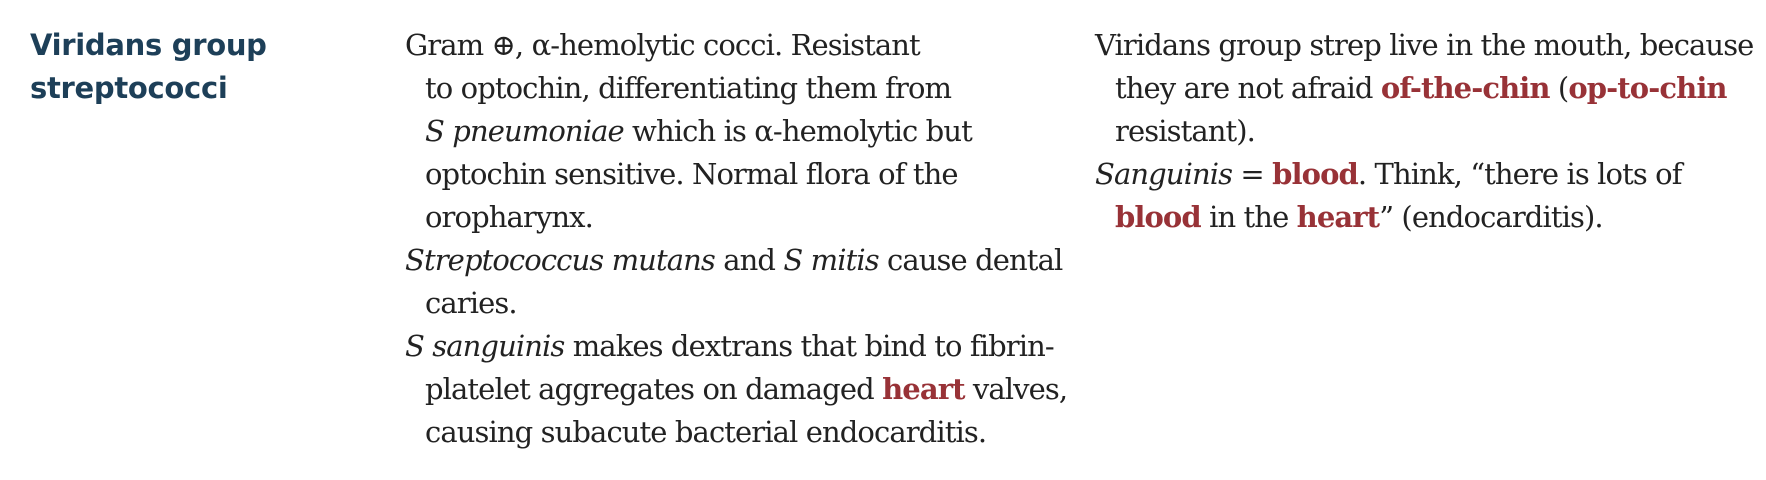 This screenshot has width=1766, height=480. I want to click on highlight-blood: blood, so click(1315, 174).